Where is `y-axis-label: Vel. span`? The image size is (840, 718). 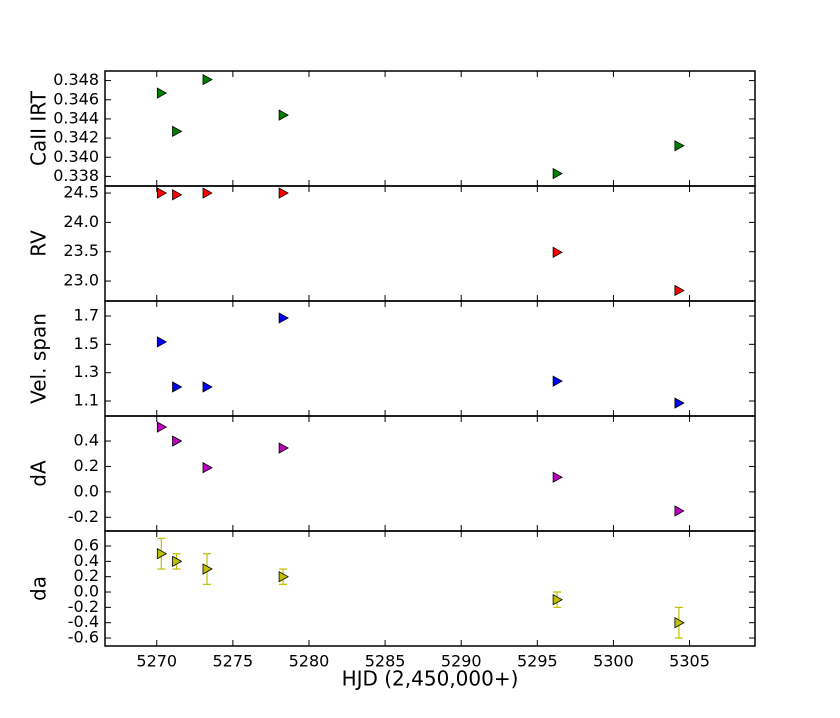 y-axis-label: Vel. span is located at coordinates (39, 358).